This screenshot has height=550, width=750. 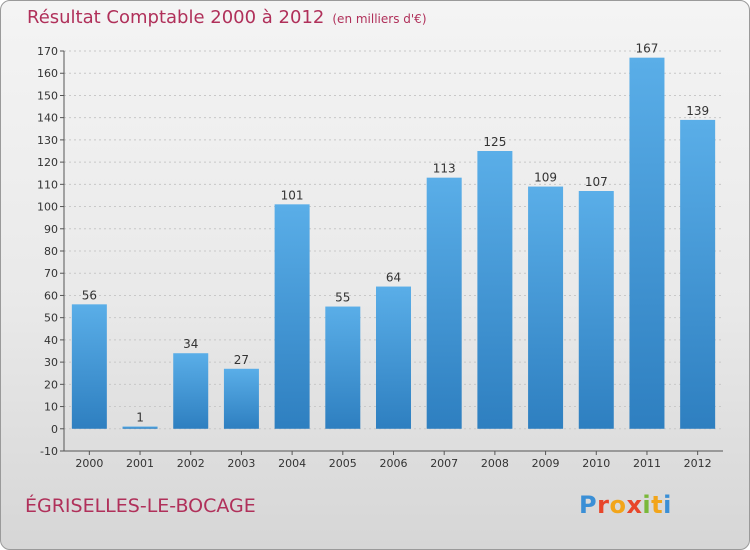 I want to click on bar-2002, so click(x=191, y=391).